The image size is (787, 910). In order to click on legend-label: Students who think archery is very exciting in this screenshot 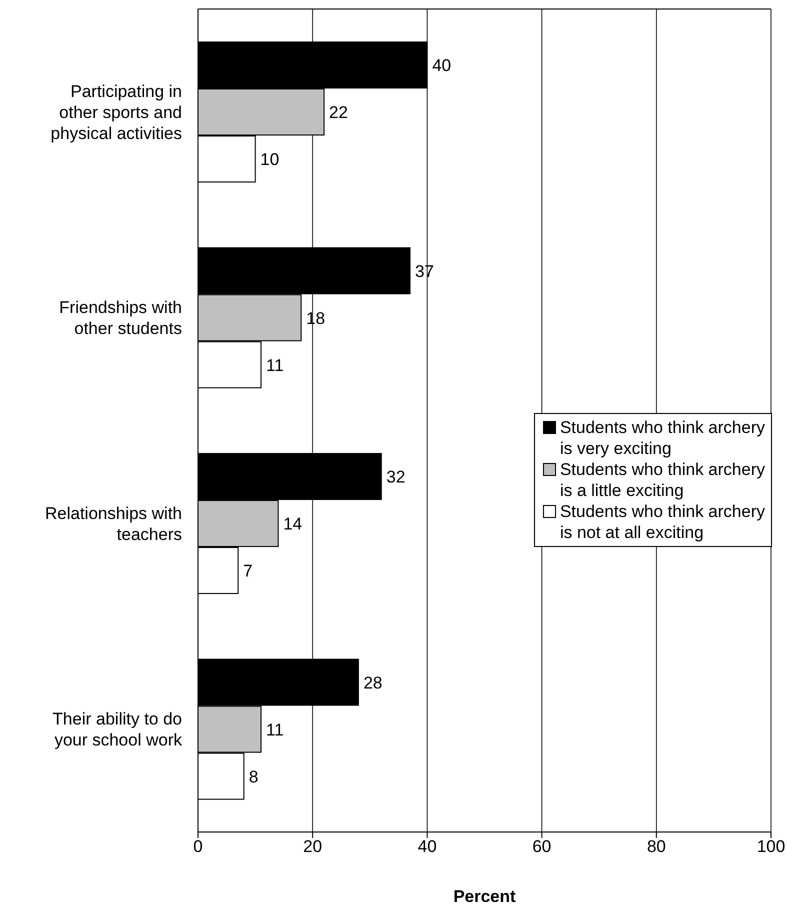, I will do `click(662, 438)`.